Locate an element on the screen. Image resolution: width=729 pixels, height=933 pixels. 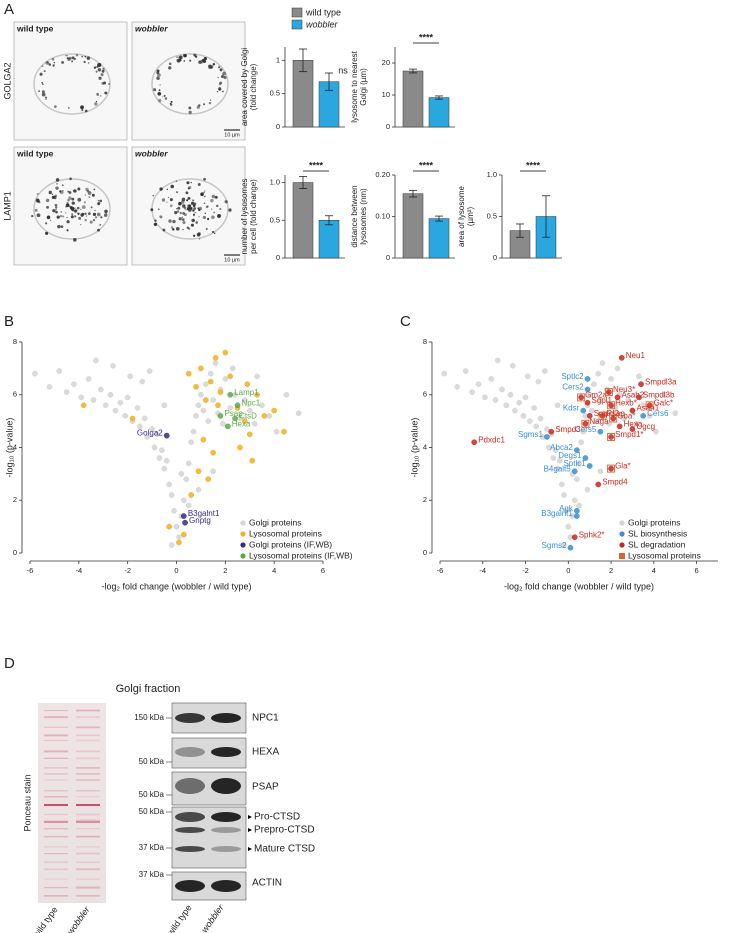
micrograph is located at coordinates (70, 81).